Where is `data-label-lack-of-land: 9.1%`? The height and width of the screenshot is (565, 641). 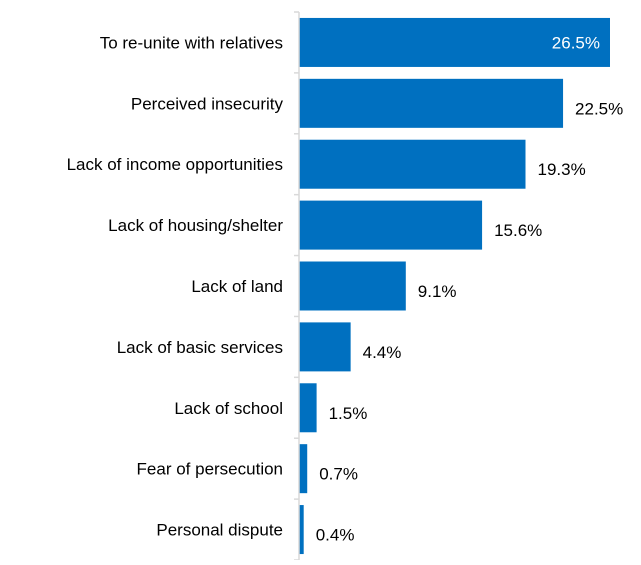
data-label-lack-of-land: 9.1% is located at coordinates (437, 291).